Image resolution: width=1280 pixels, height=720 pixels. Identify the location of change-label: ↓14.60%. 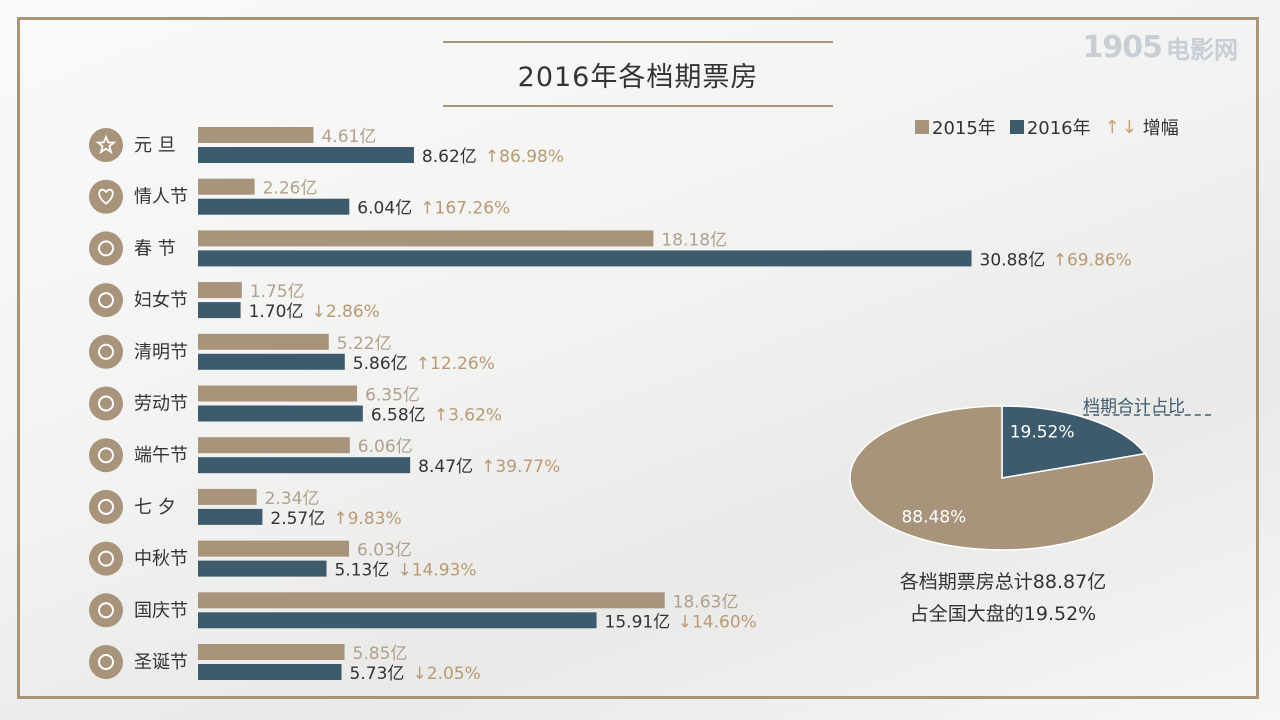
(717, 622).